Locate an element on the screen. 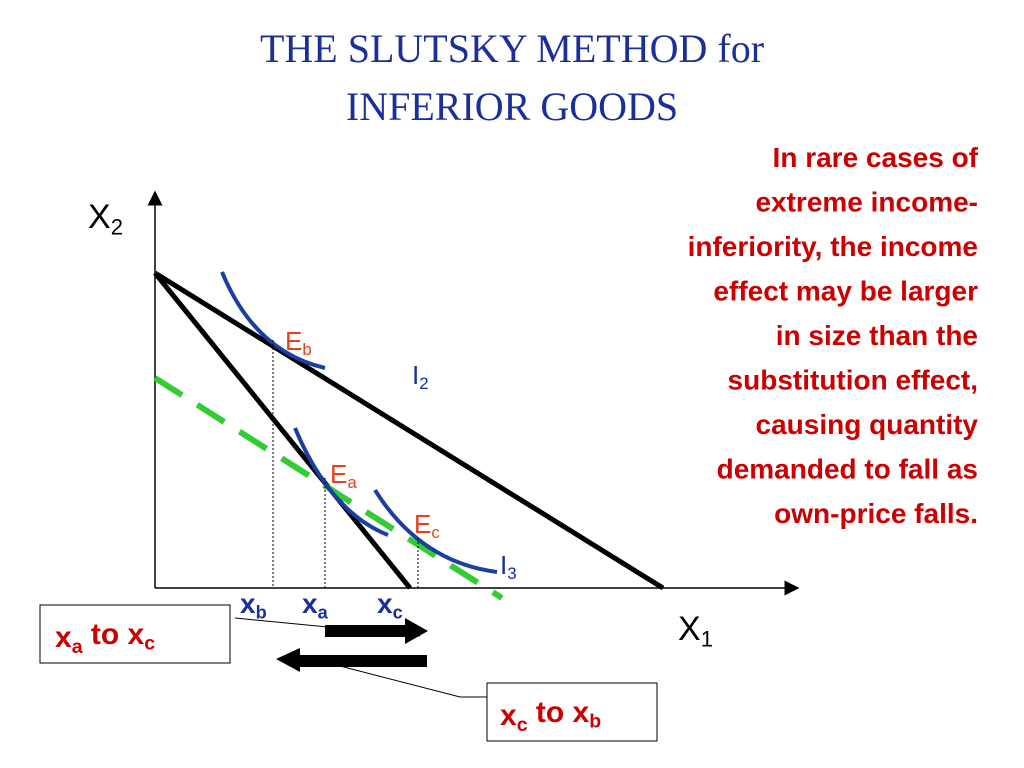 This screenshot has width=1024, height=768. title-line: INFERIOR GOODS is located at coordinates (512, 106).